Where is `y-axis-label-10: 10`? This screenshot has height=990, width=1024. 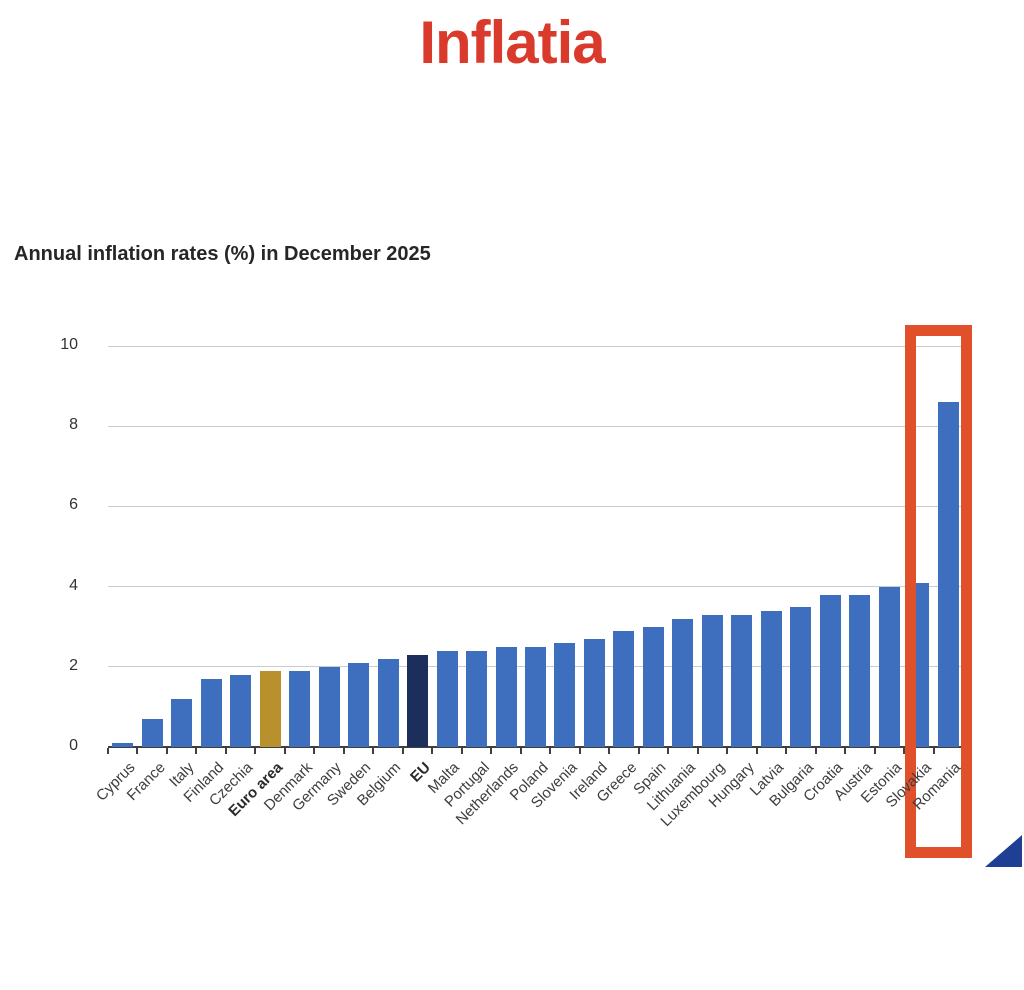
y-axis-label-10: 10 is located at coordinates (69, 344).